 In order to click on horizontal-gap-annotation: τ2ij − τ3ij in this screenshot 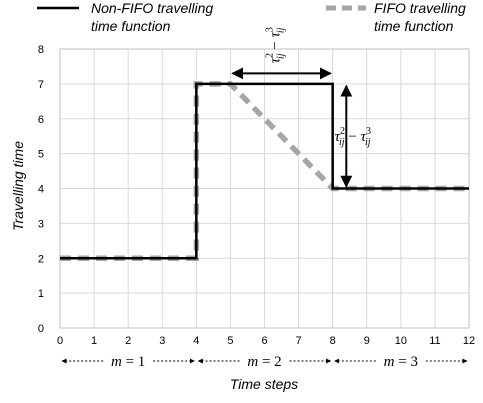, I will do `click(281, 53)`.